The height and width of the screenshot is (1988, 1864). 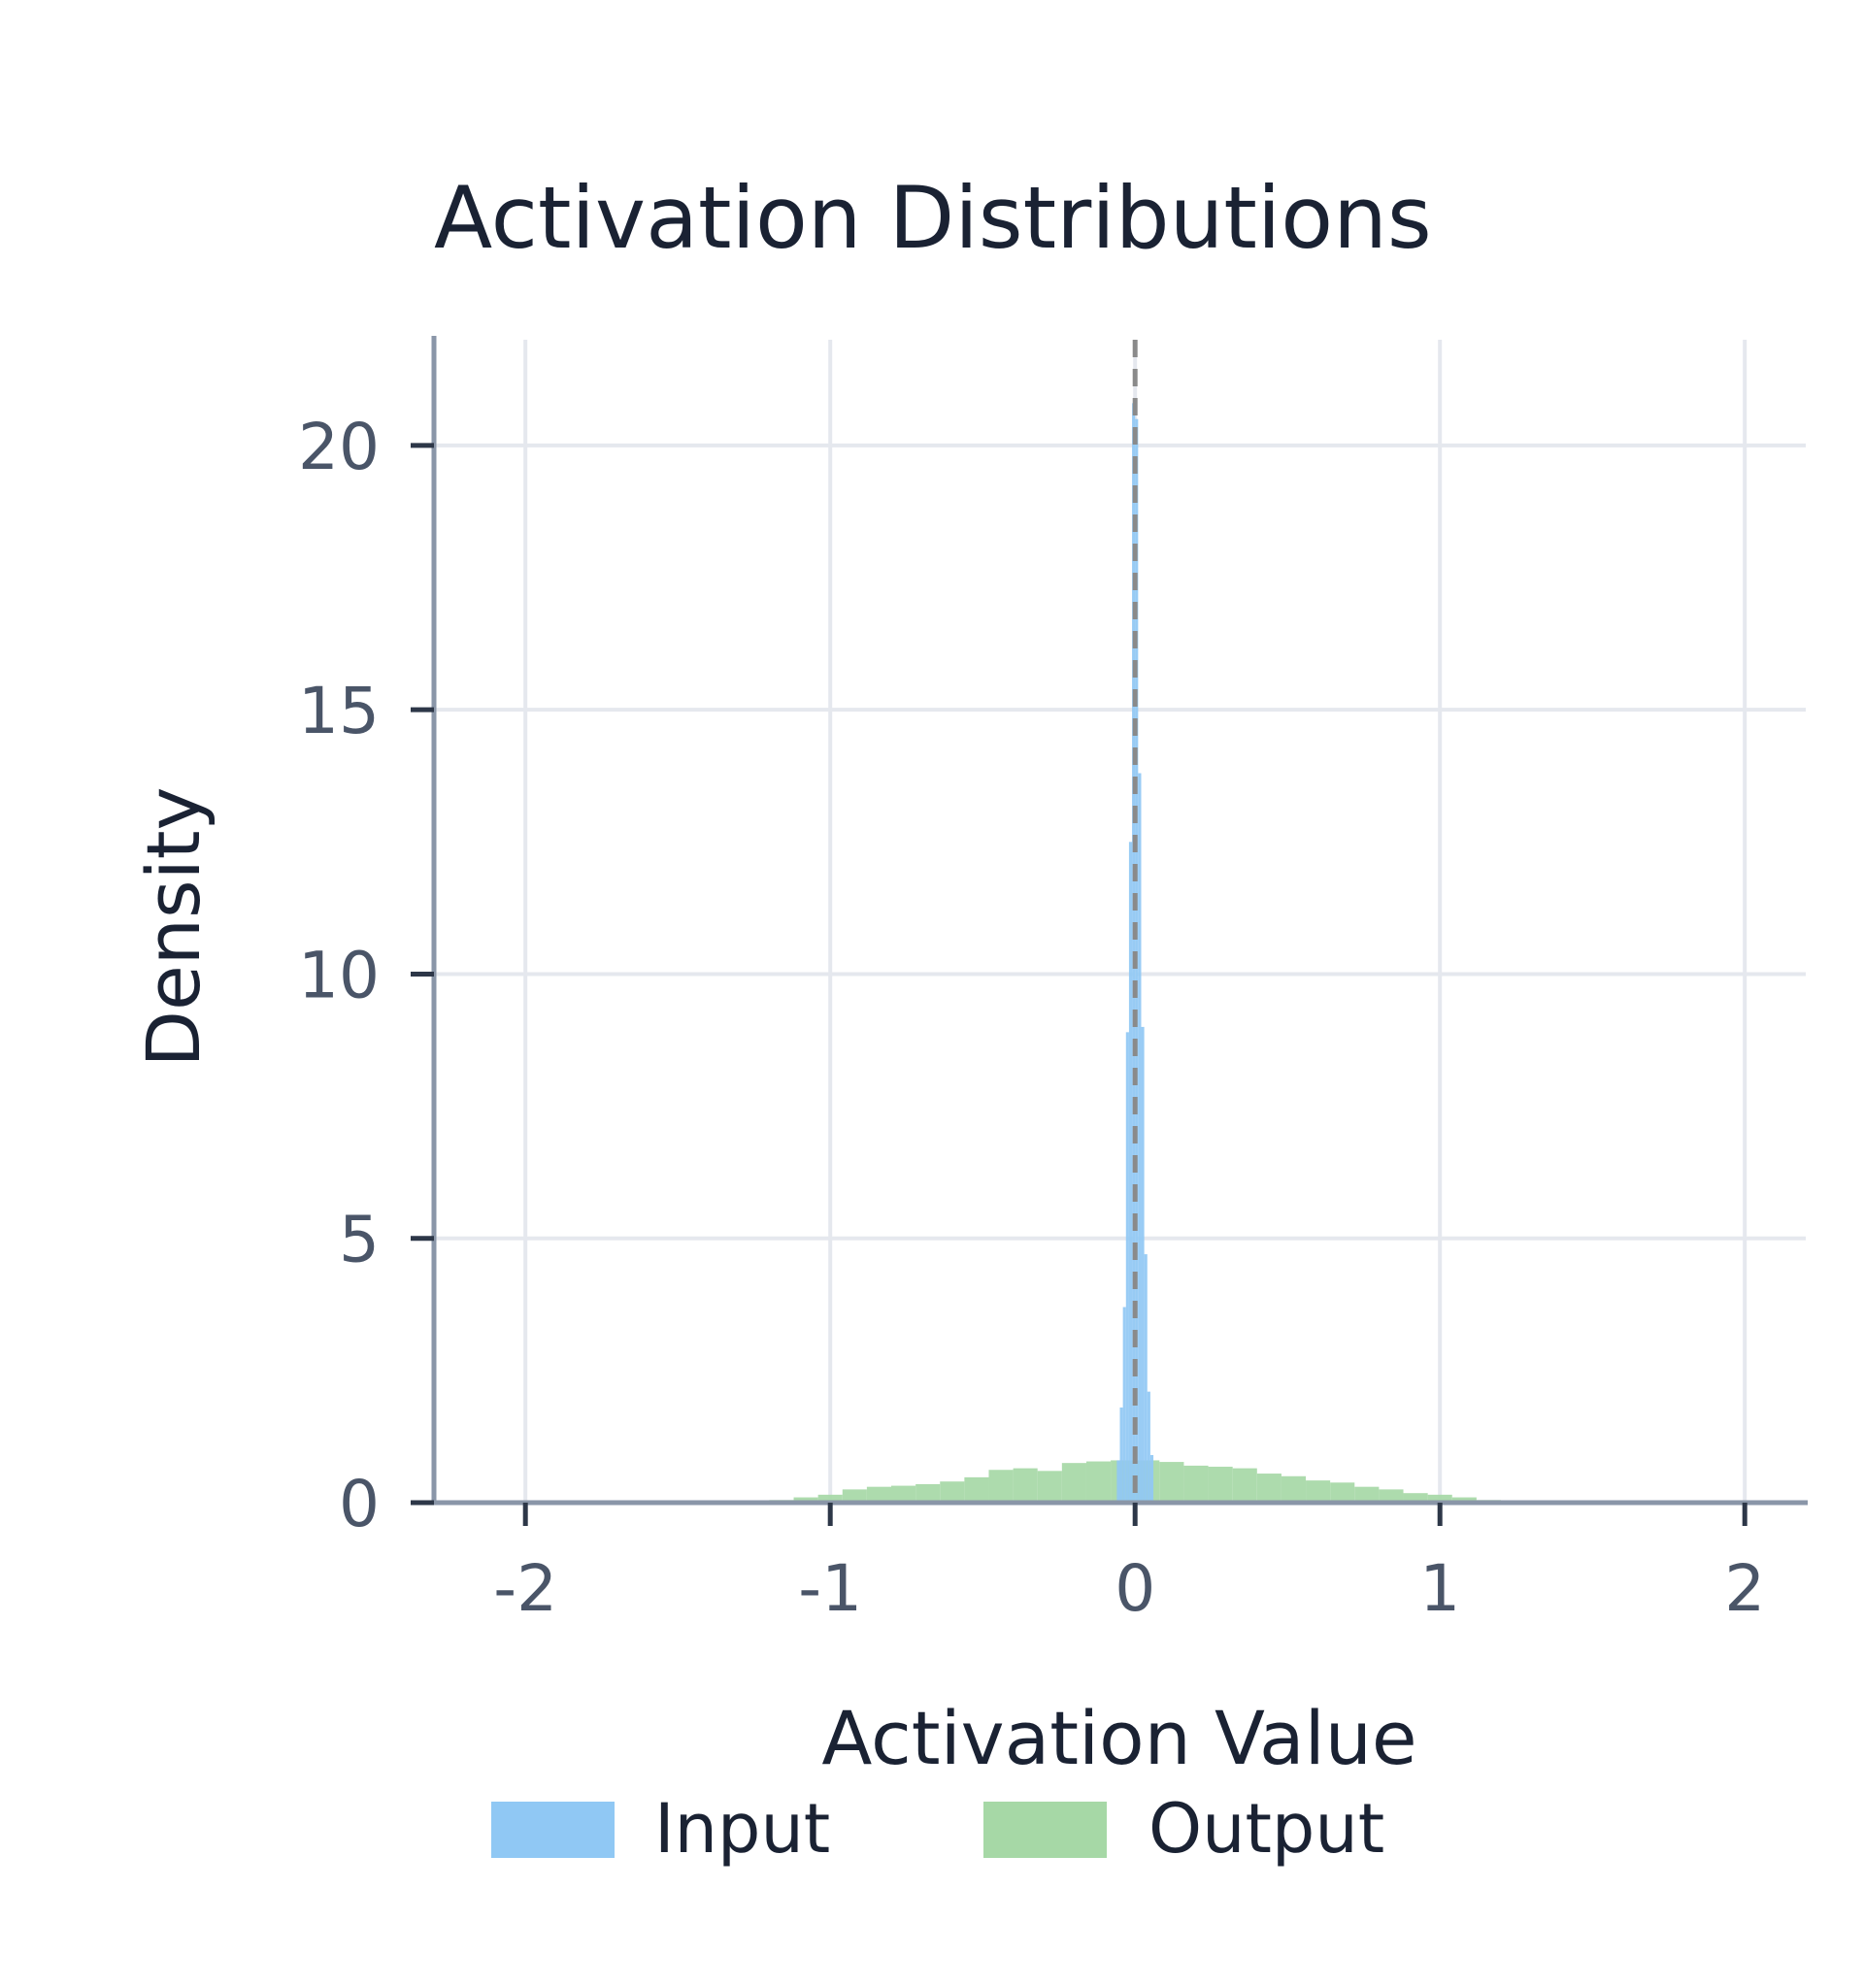 I want to click on legend-label-output: Output, so click(x=1266, y=1829).